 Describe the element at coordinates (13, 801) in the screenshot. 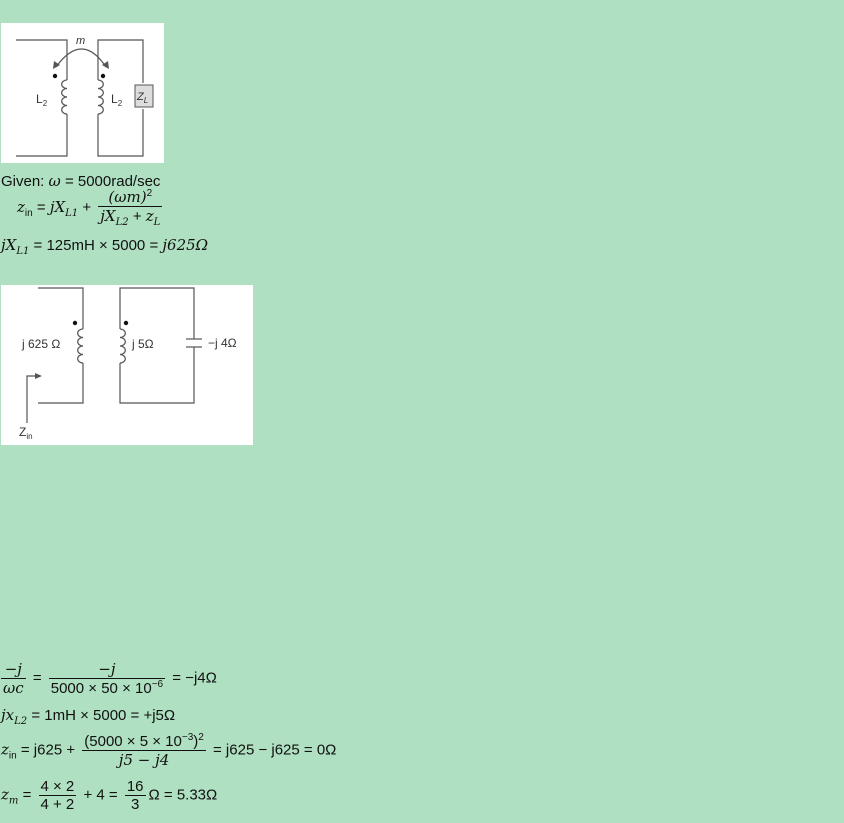

I see `zm-lhs-sub: m` at that location.